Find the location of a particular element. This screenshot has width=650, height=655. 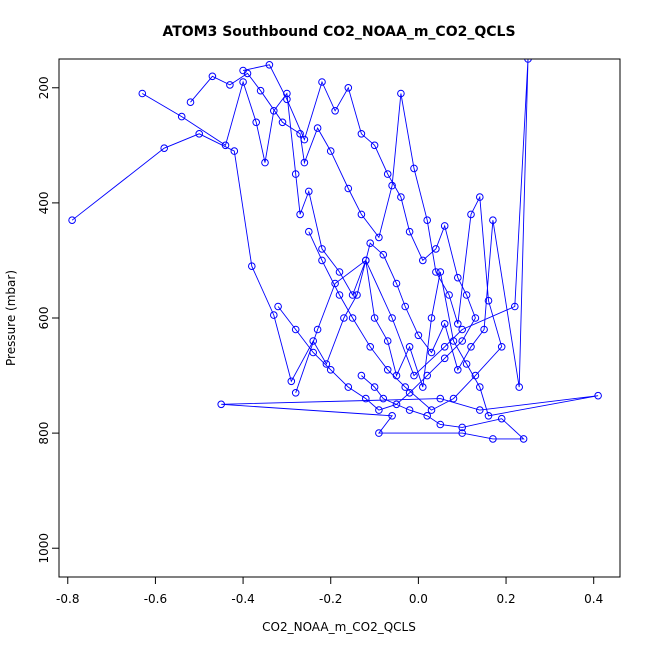

y-tick-label: 800 is located at coordinates (44, 433).